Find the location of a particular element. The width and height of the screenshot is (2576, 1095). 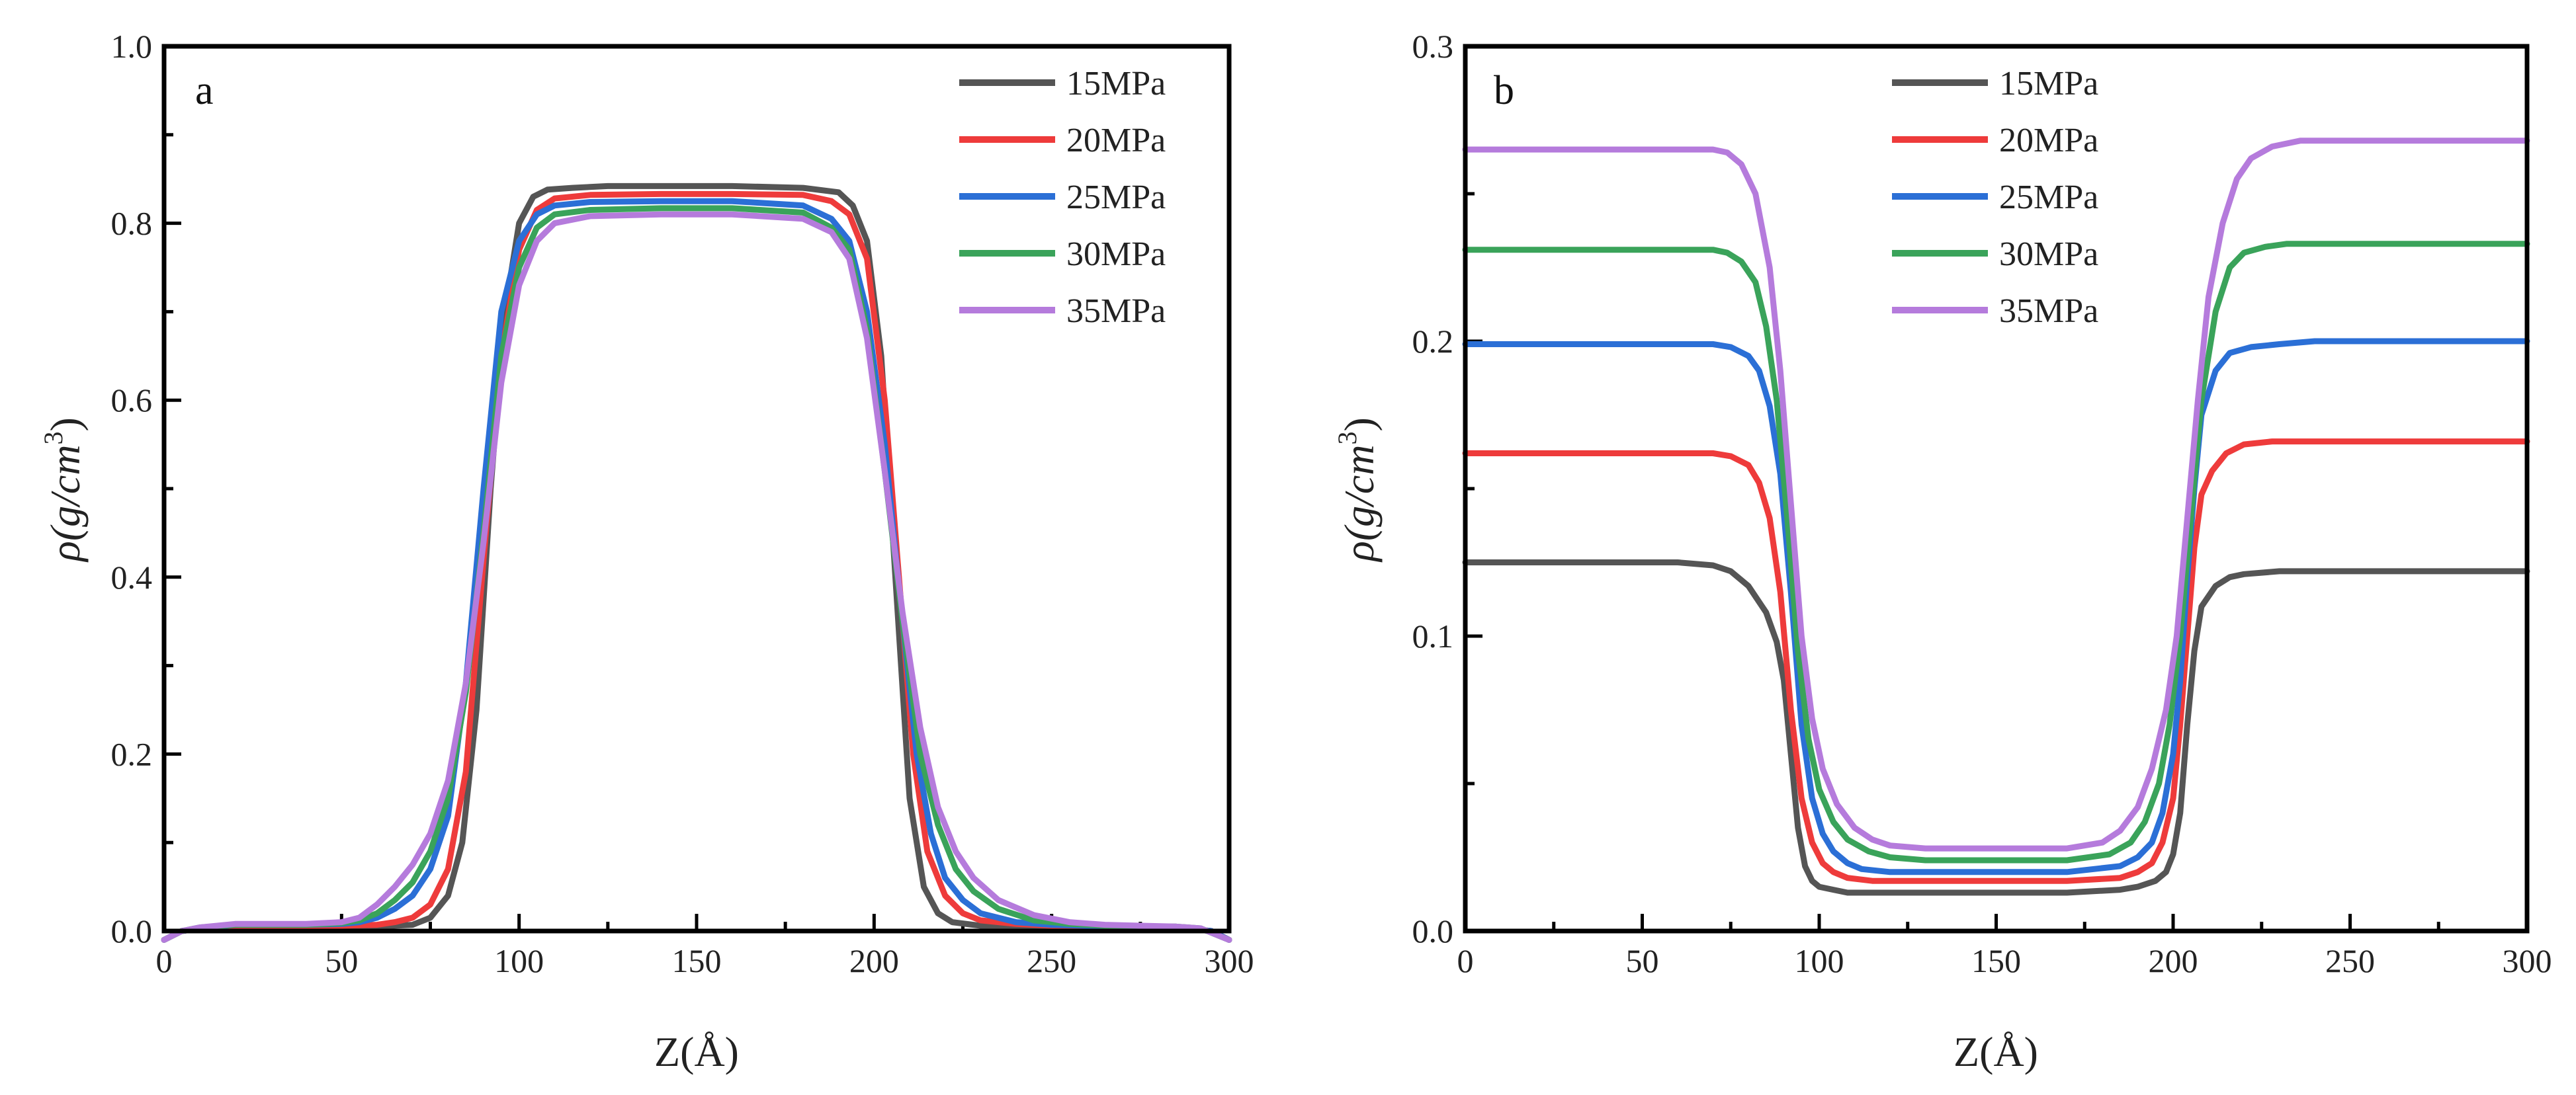

panel-b-xtick-label: 200 is located at coordinates (2173, 961).